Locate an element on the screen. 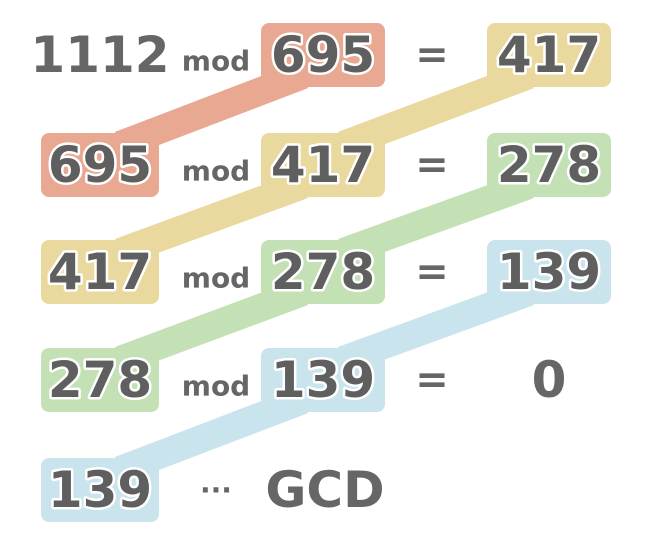 This screenshot has width=662, height=537. mod-operator-0: mod is located at coordinates (216, 61).